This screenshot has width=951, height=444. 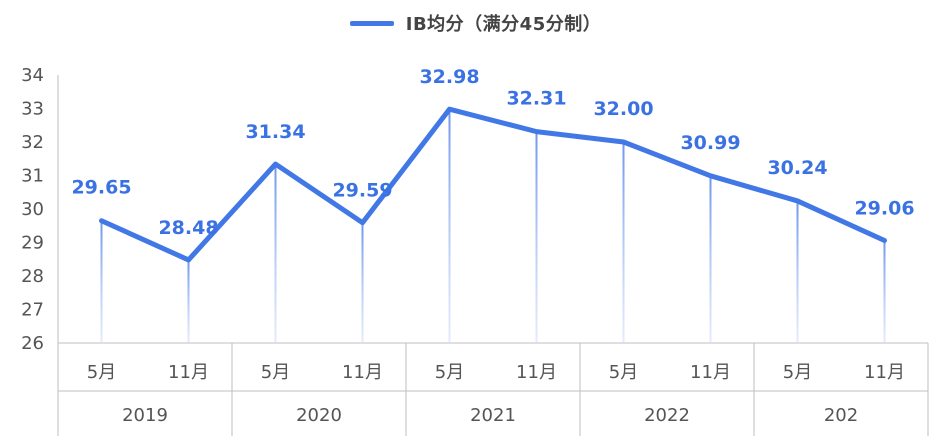 What do you see at coordinates (319, 415) in the screenshot?
I see `x-group-label: 2020` at bounding box center [319, 415].